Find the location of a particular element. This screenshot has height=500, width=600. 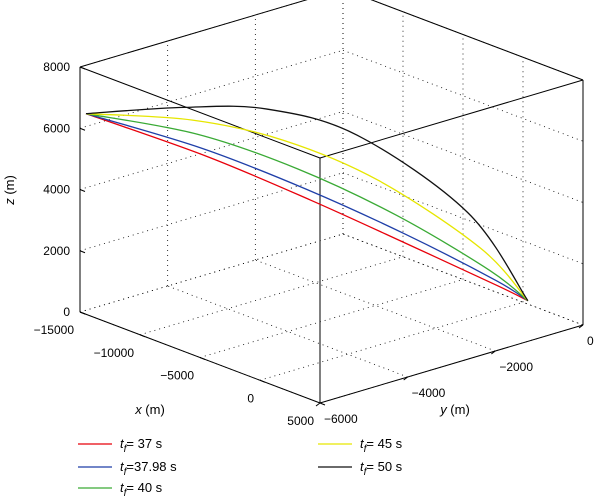

legend-entry: tf= 45 s is located at coordinates (381, 445).